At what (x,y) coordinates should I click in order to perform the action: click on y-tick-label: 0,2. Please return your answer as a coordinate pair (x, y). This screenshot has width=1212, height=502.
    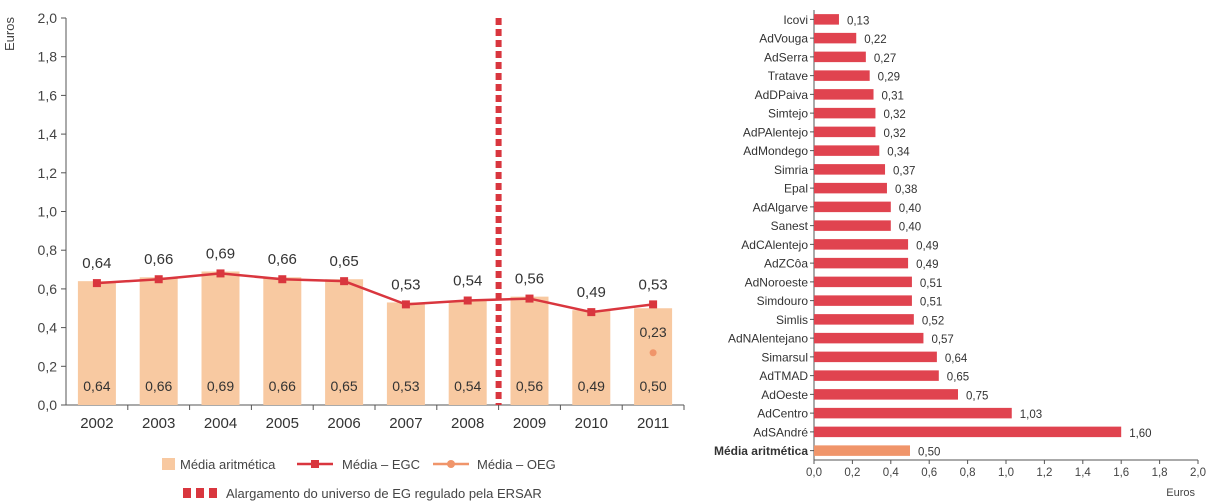
    Looking at the image, I should click on (48, 366).